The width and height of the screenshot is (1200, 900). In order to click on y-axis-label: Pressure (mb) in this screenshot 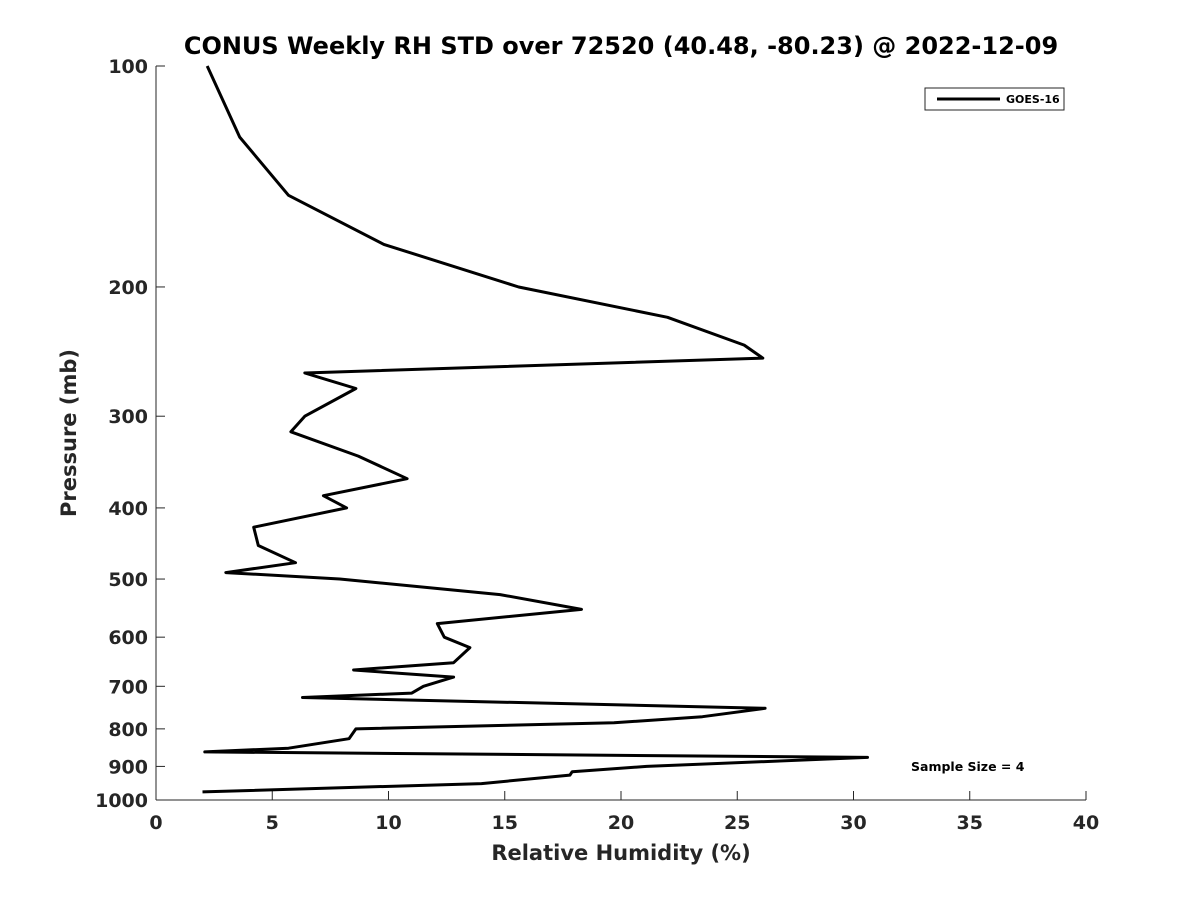, I will do `click(69, 433)`.